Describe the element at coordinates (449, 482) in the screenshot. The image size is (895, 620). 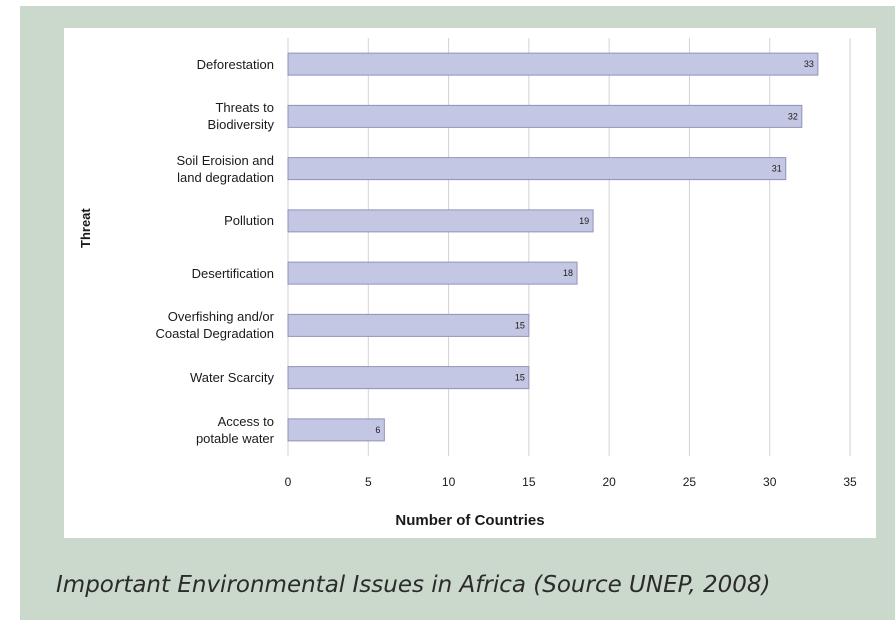
I see `x-tick-label: 10` at that location.